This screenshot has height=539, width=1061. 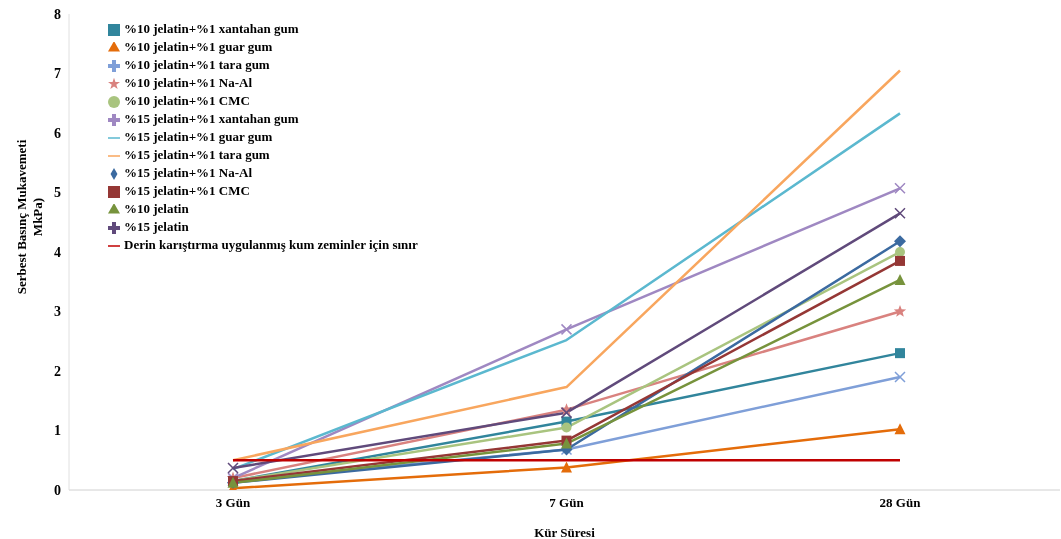 What do you see at coordinates (57, 74) in the screenshot?
I see `y-tick-label: 7` at bounding box center [57, 74].